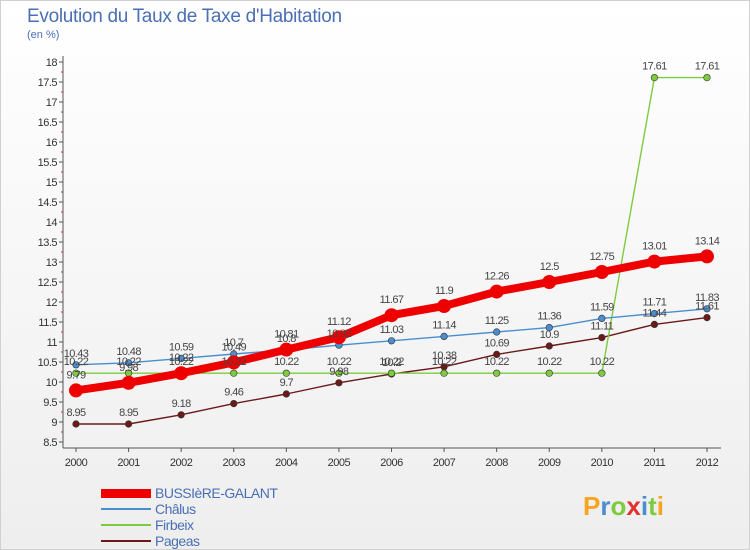 This screenshot has height=550, width=750. What do you see at coordinates (181, 347) in the screenshot?
I see `data-label: 10.59` at bounding box center [181, 347].